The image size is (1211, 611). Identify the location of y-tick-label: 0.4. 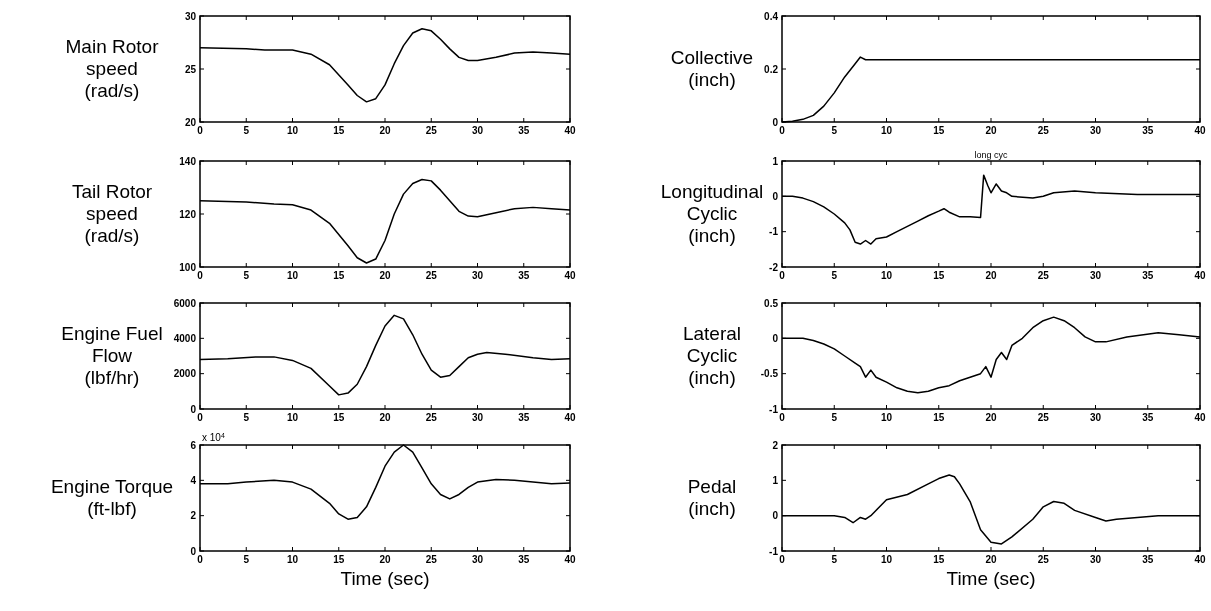
(771, 16).